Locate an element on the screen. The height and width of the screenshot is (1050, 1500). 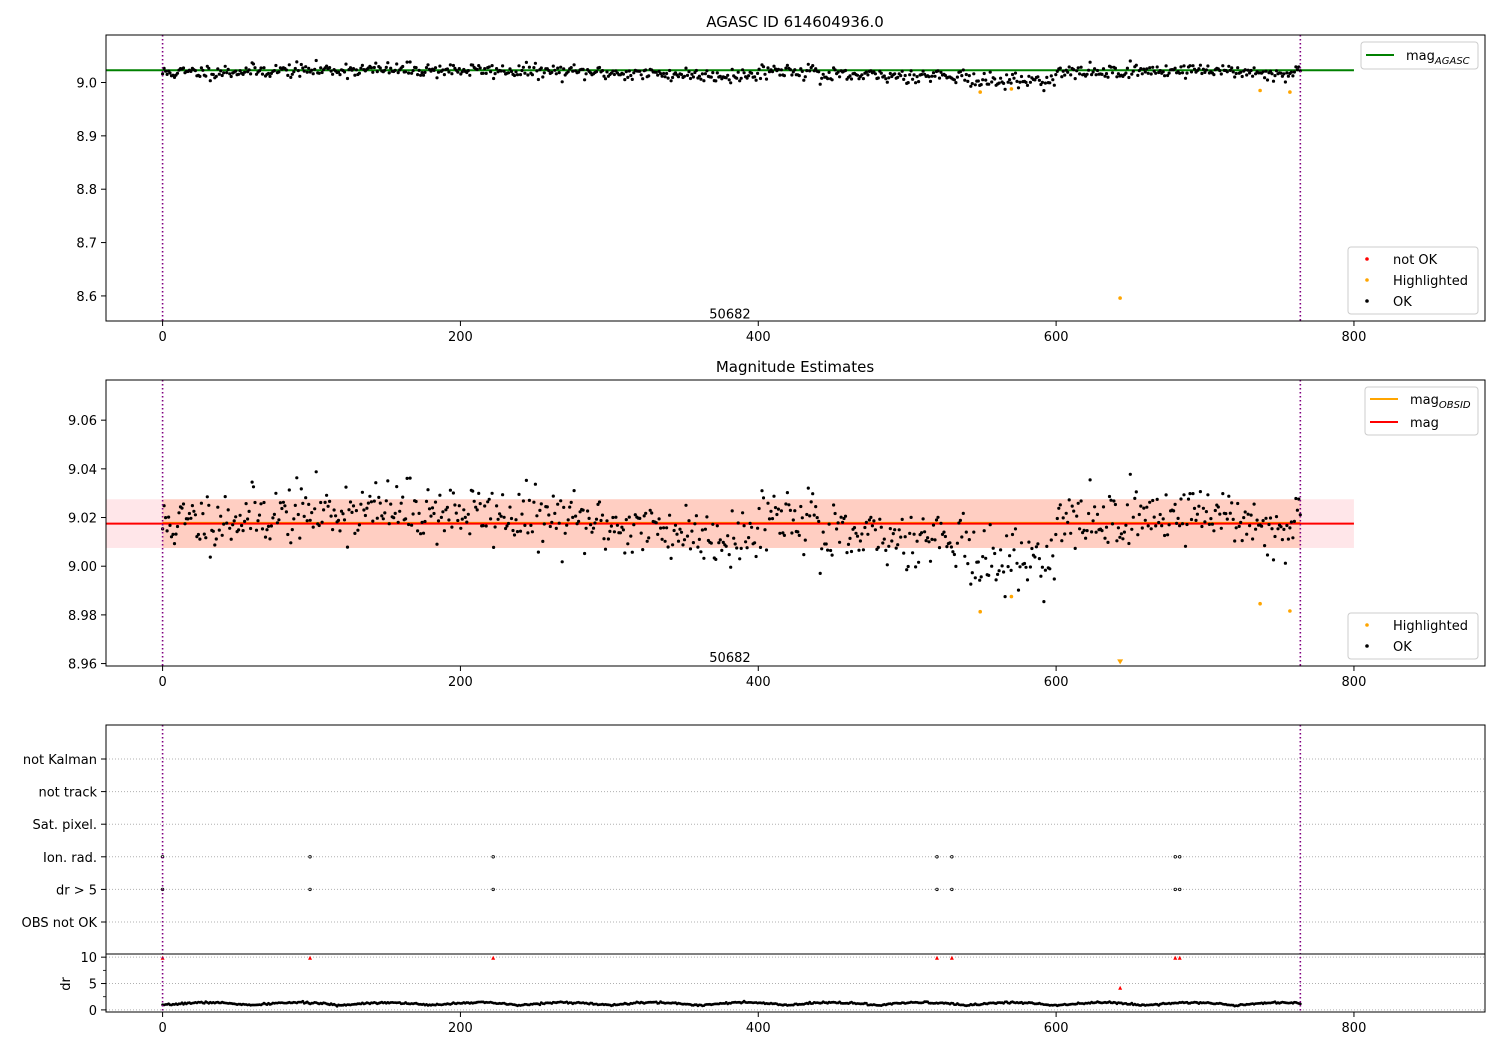
x-tick-label: 200 is located at coordinates (460, 682).